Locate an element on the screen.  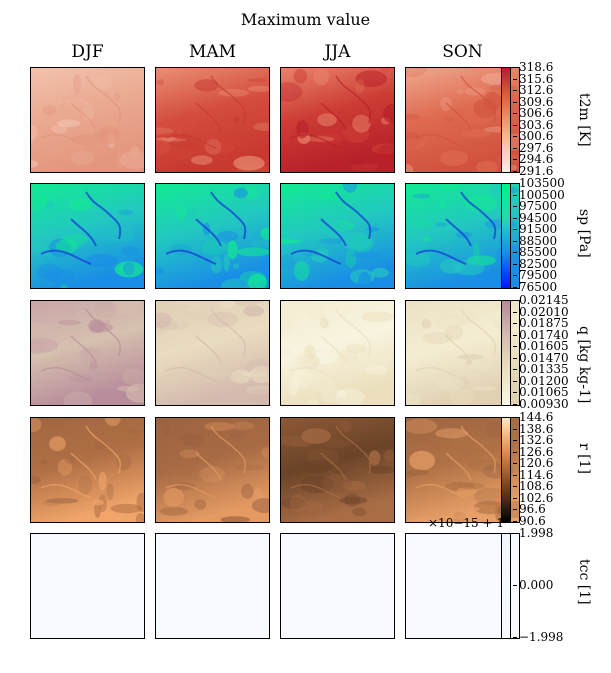
colorbar-tick-2-3: 0.01740 is located at coordinates (541, 334).